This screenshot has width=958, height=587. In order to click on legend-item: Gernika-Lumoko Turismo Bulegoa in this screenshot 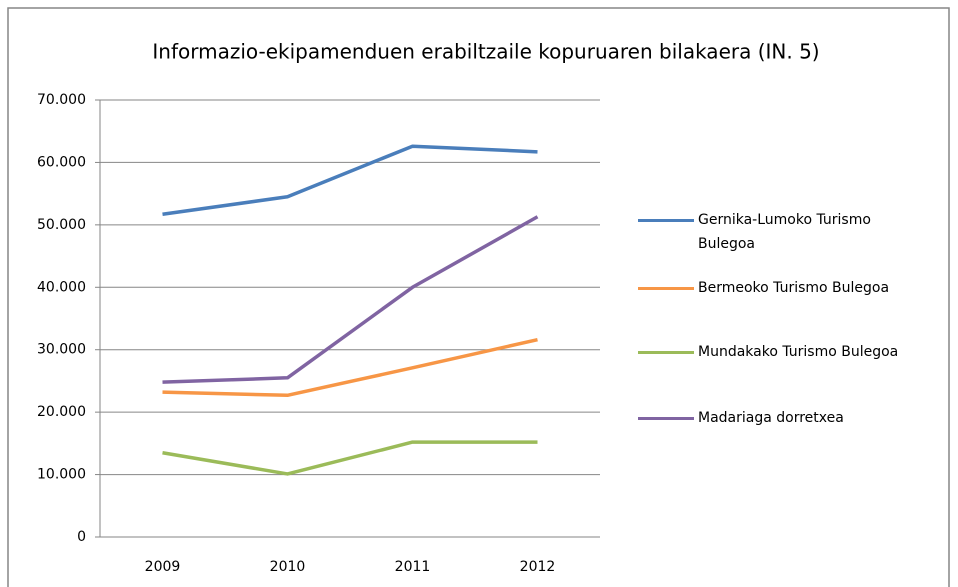, I will do `click(773, 232)`.